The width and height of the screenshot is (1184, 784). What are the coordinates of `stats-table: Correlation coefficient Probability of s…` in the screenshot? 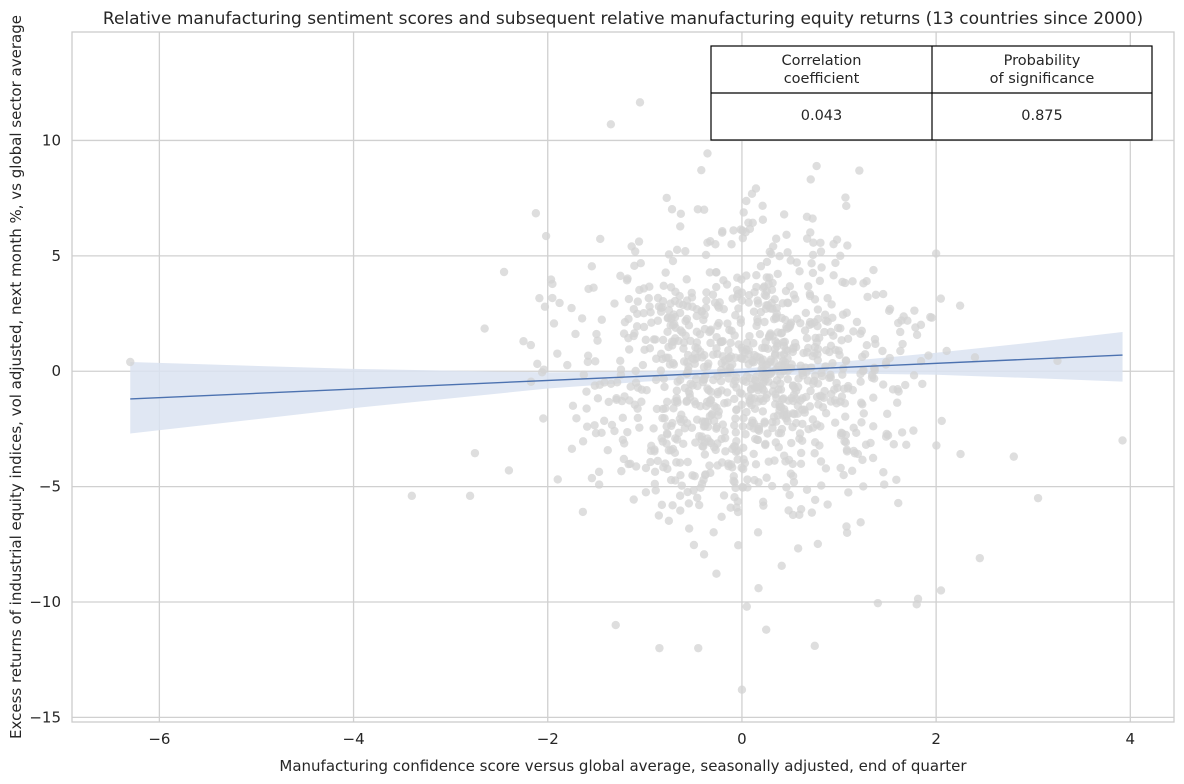 It's located at (931, 93).